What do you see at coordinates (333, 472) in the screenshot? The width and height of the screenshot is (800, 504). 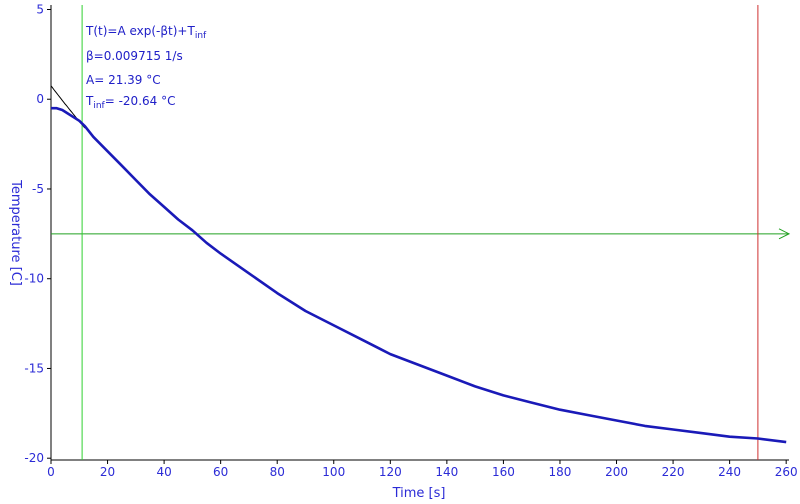 I see `x-tick-label: 100` at bounding box center [333, 472].